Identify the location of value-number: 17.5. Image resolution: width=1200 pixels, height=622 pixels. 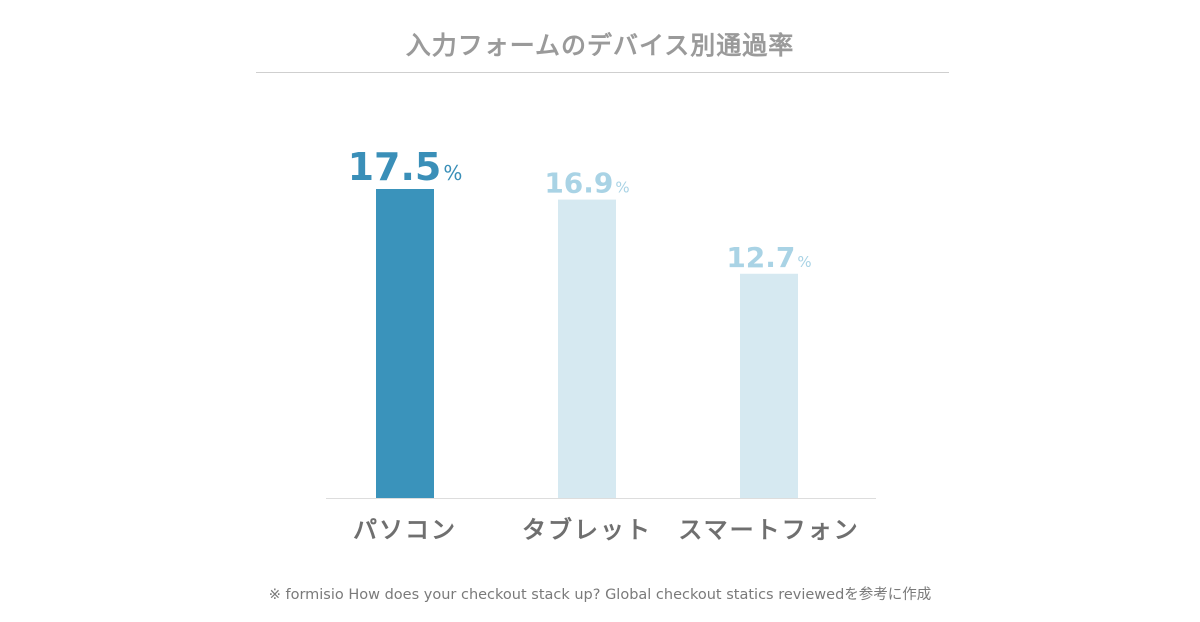
(395, 167).